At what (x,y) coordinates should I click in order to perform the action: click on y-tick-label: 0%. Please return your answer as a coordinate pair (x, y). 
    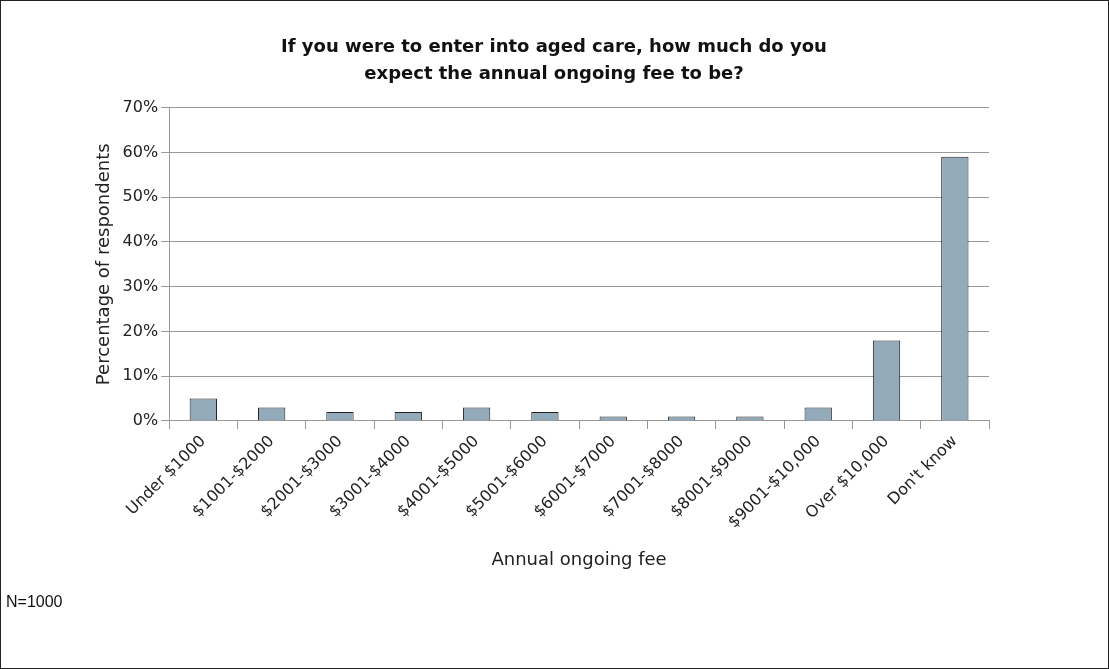
    Looking at the image, I should click on (145, 420).